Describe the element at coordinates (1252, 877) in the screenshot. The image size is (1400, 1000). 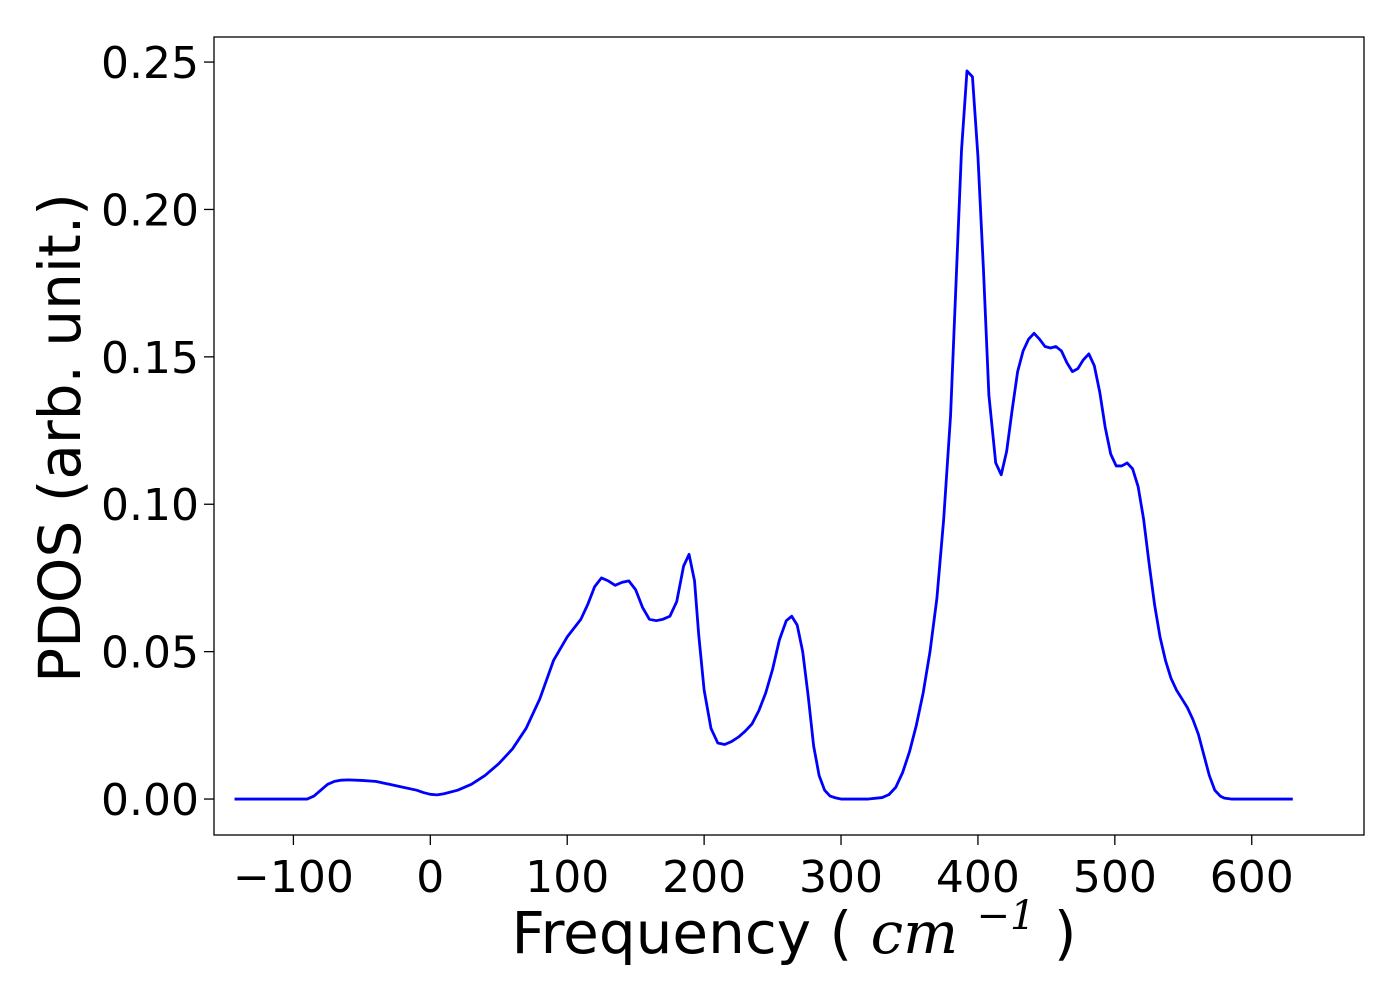
I see `x-tick-label: 600` at that location.